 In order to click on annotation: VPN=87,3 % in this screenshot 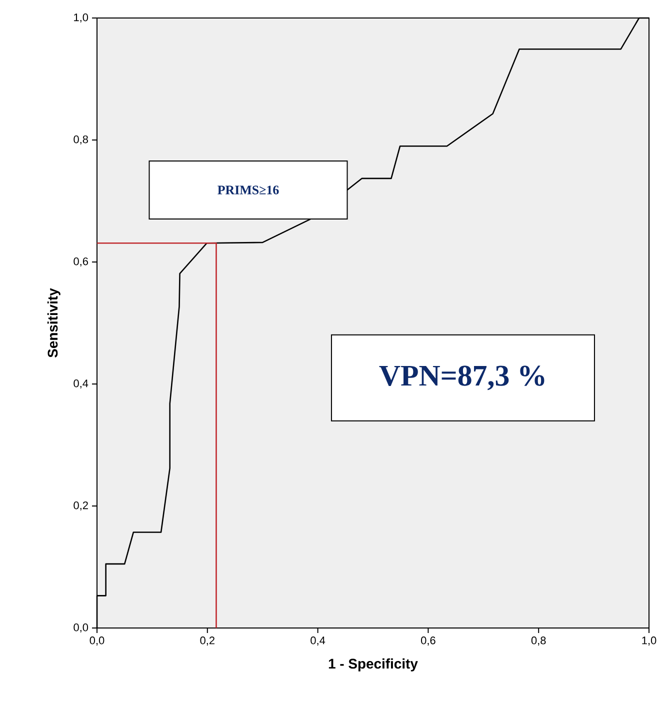, I will do `click(461, 378)`.